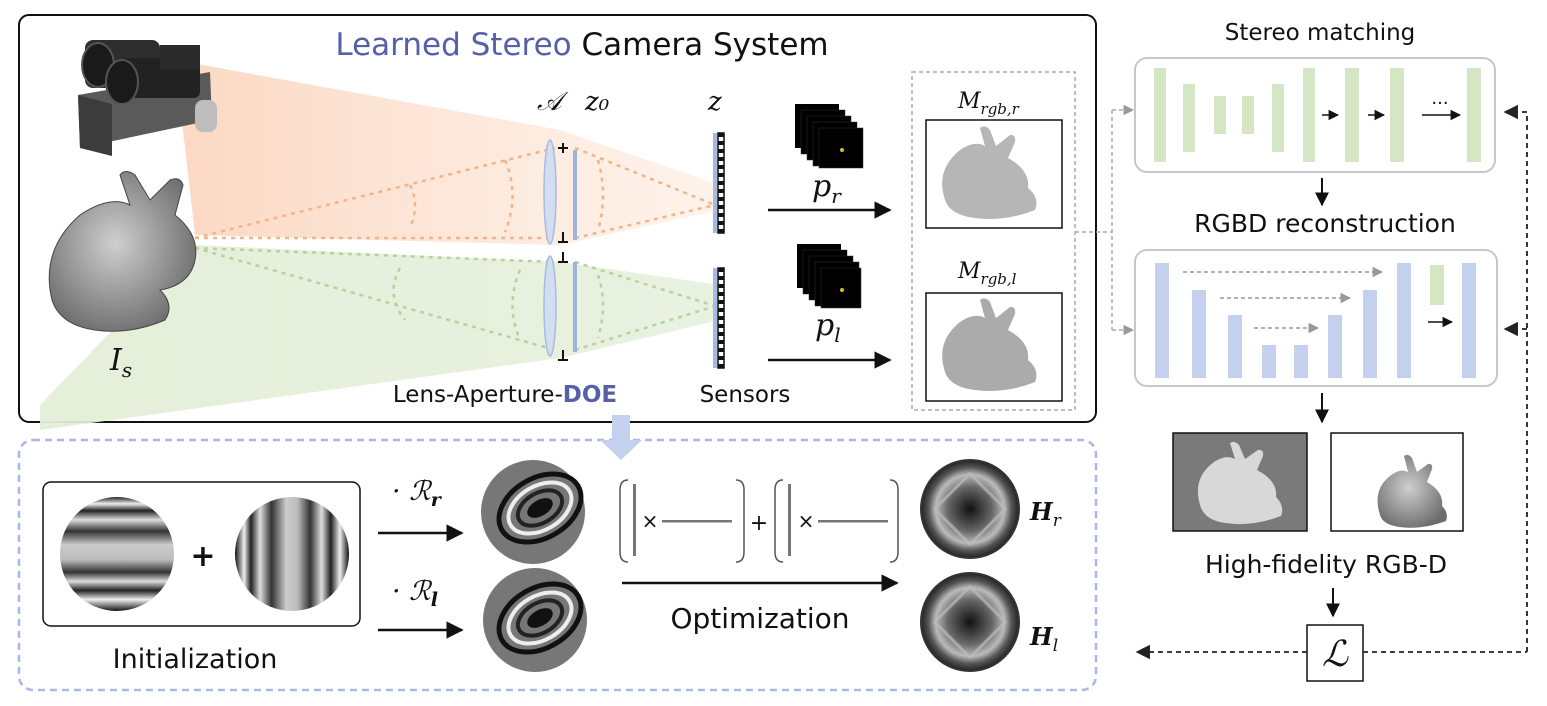 This screenshot has height=706, width=1547. I want to click on lens-left, so click(560, 306).